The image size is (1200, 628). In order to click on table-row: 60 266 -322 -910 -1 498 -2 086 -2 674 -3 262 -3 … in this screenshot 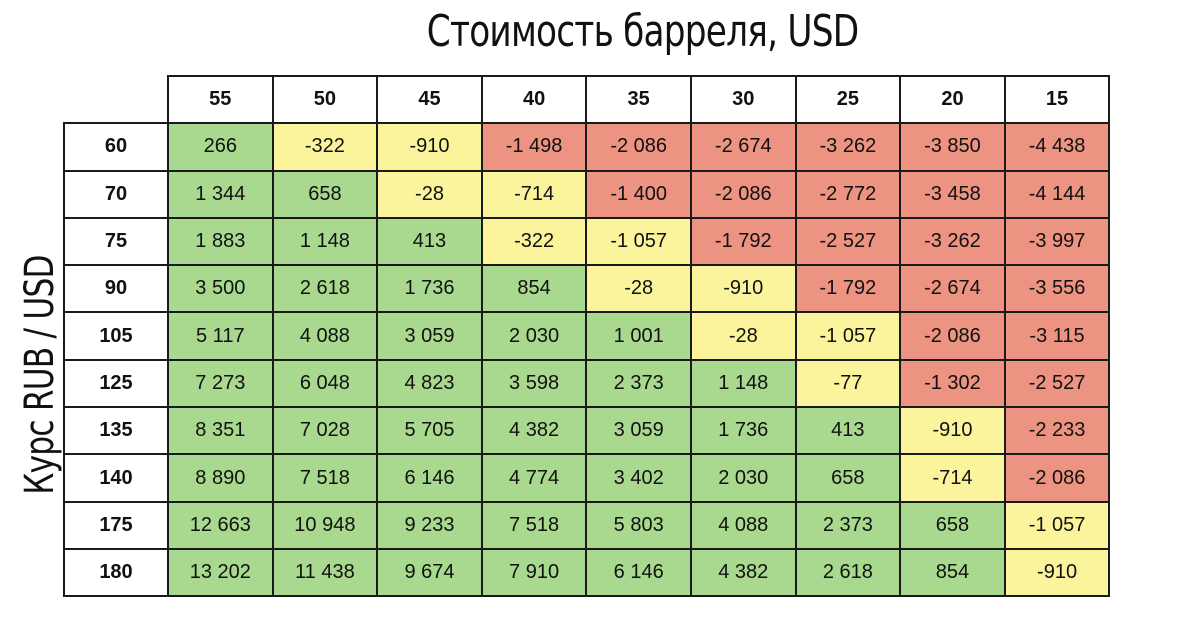, I will do `click(587, 147)`.